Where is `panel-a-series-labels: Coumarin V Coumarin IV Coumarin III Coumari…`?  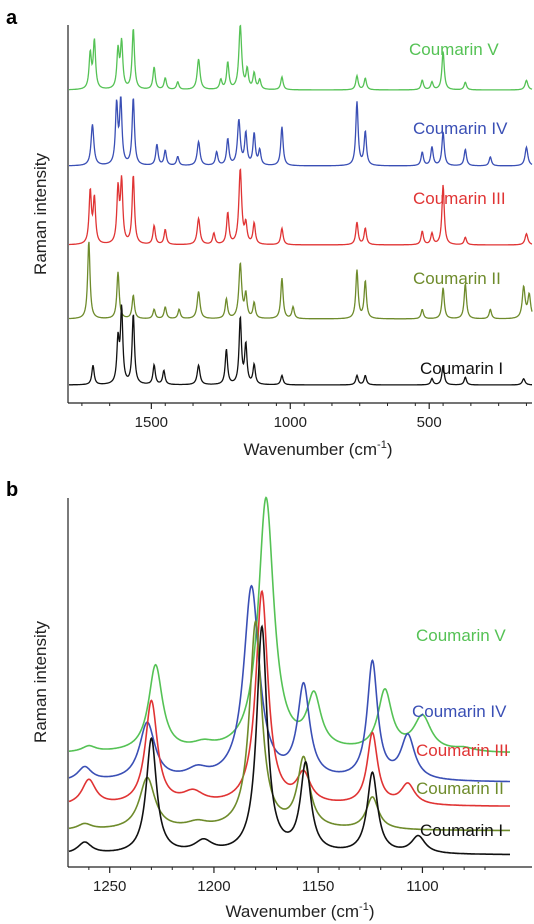 panel-a-series-labels: Coumarin V Coumarin IV Coumarin III Coumari… is located at coordinates (458, 209).